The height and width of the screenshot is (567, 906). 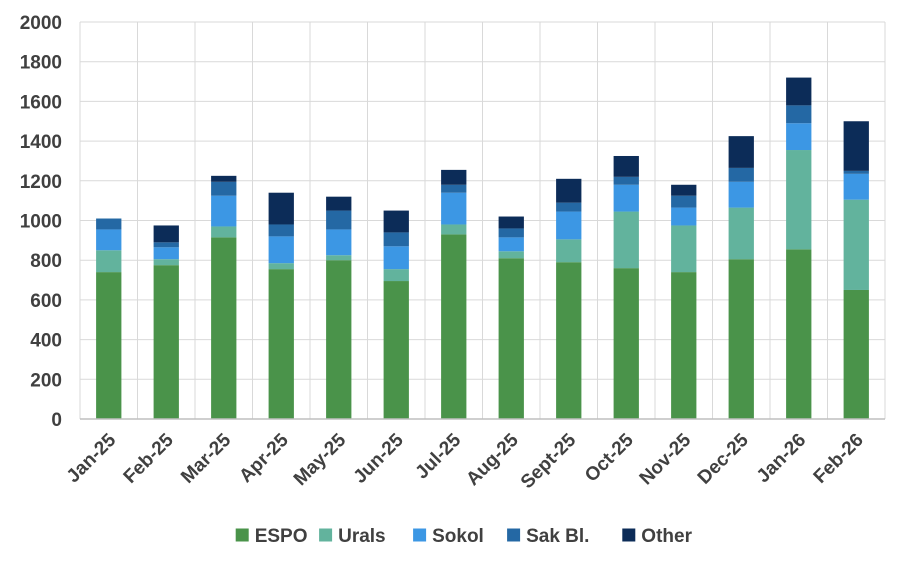 I want to click on y-tick-label-1000: 1000, so click(x=41, y=222).